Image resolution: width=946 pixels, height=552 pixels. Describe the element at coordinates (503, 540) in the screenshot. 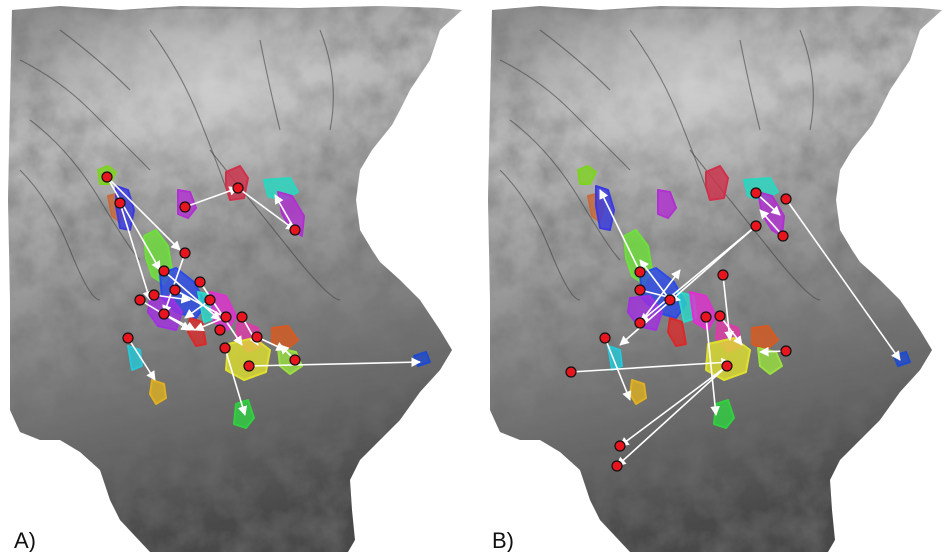

I see `panel-label: B)` at that location.